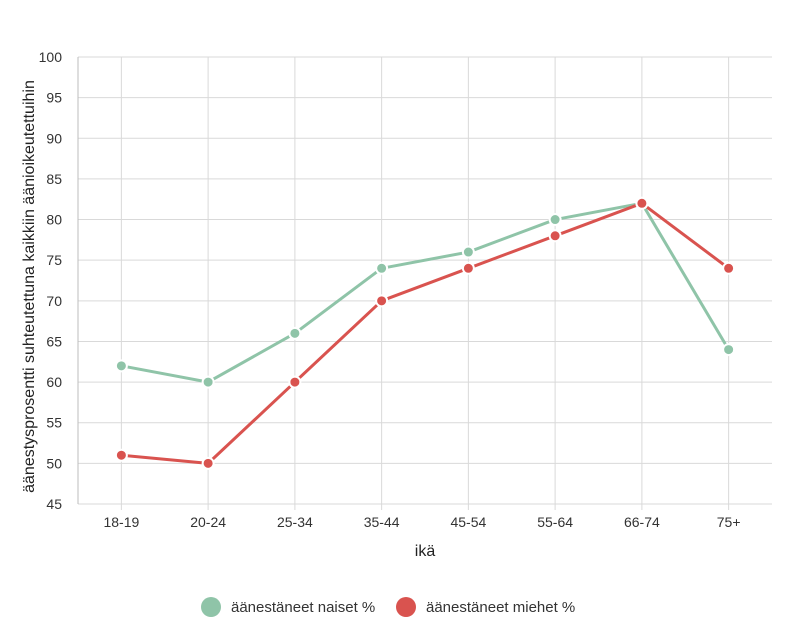 Image resolution: width=800 pixels, height=638 pixels. Describe the element at coordinates (54, 98) in the screenshot. I see `y-tick-label-95: 95` at that location.